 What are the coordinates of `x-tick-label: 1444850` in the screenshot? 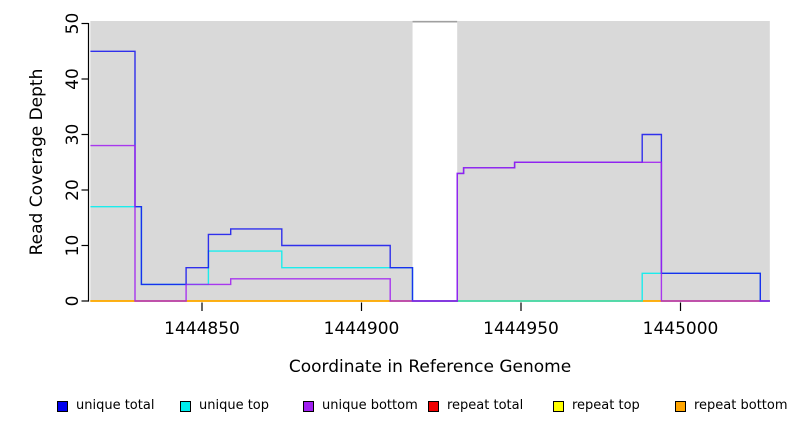 It's located at (202, 329).